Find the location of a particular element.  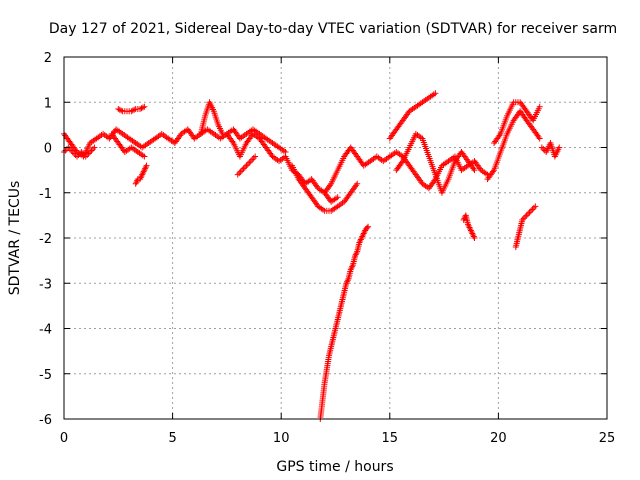

y-tick-label: -4 is located at coordinates (45, 330).